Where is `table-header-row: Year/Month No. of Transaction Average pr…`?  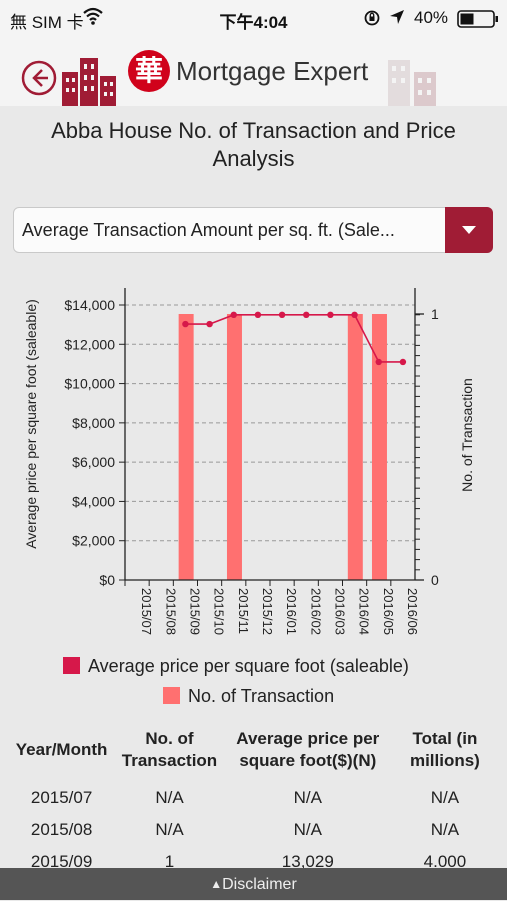
table-header-row: Year/Month No. of Transaction Average pr… is located at coordinates (255, 750).